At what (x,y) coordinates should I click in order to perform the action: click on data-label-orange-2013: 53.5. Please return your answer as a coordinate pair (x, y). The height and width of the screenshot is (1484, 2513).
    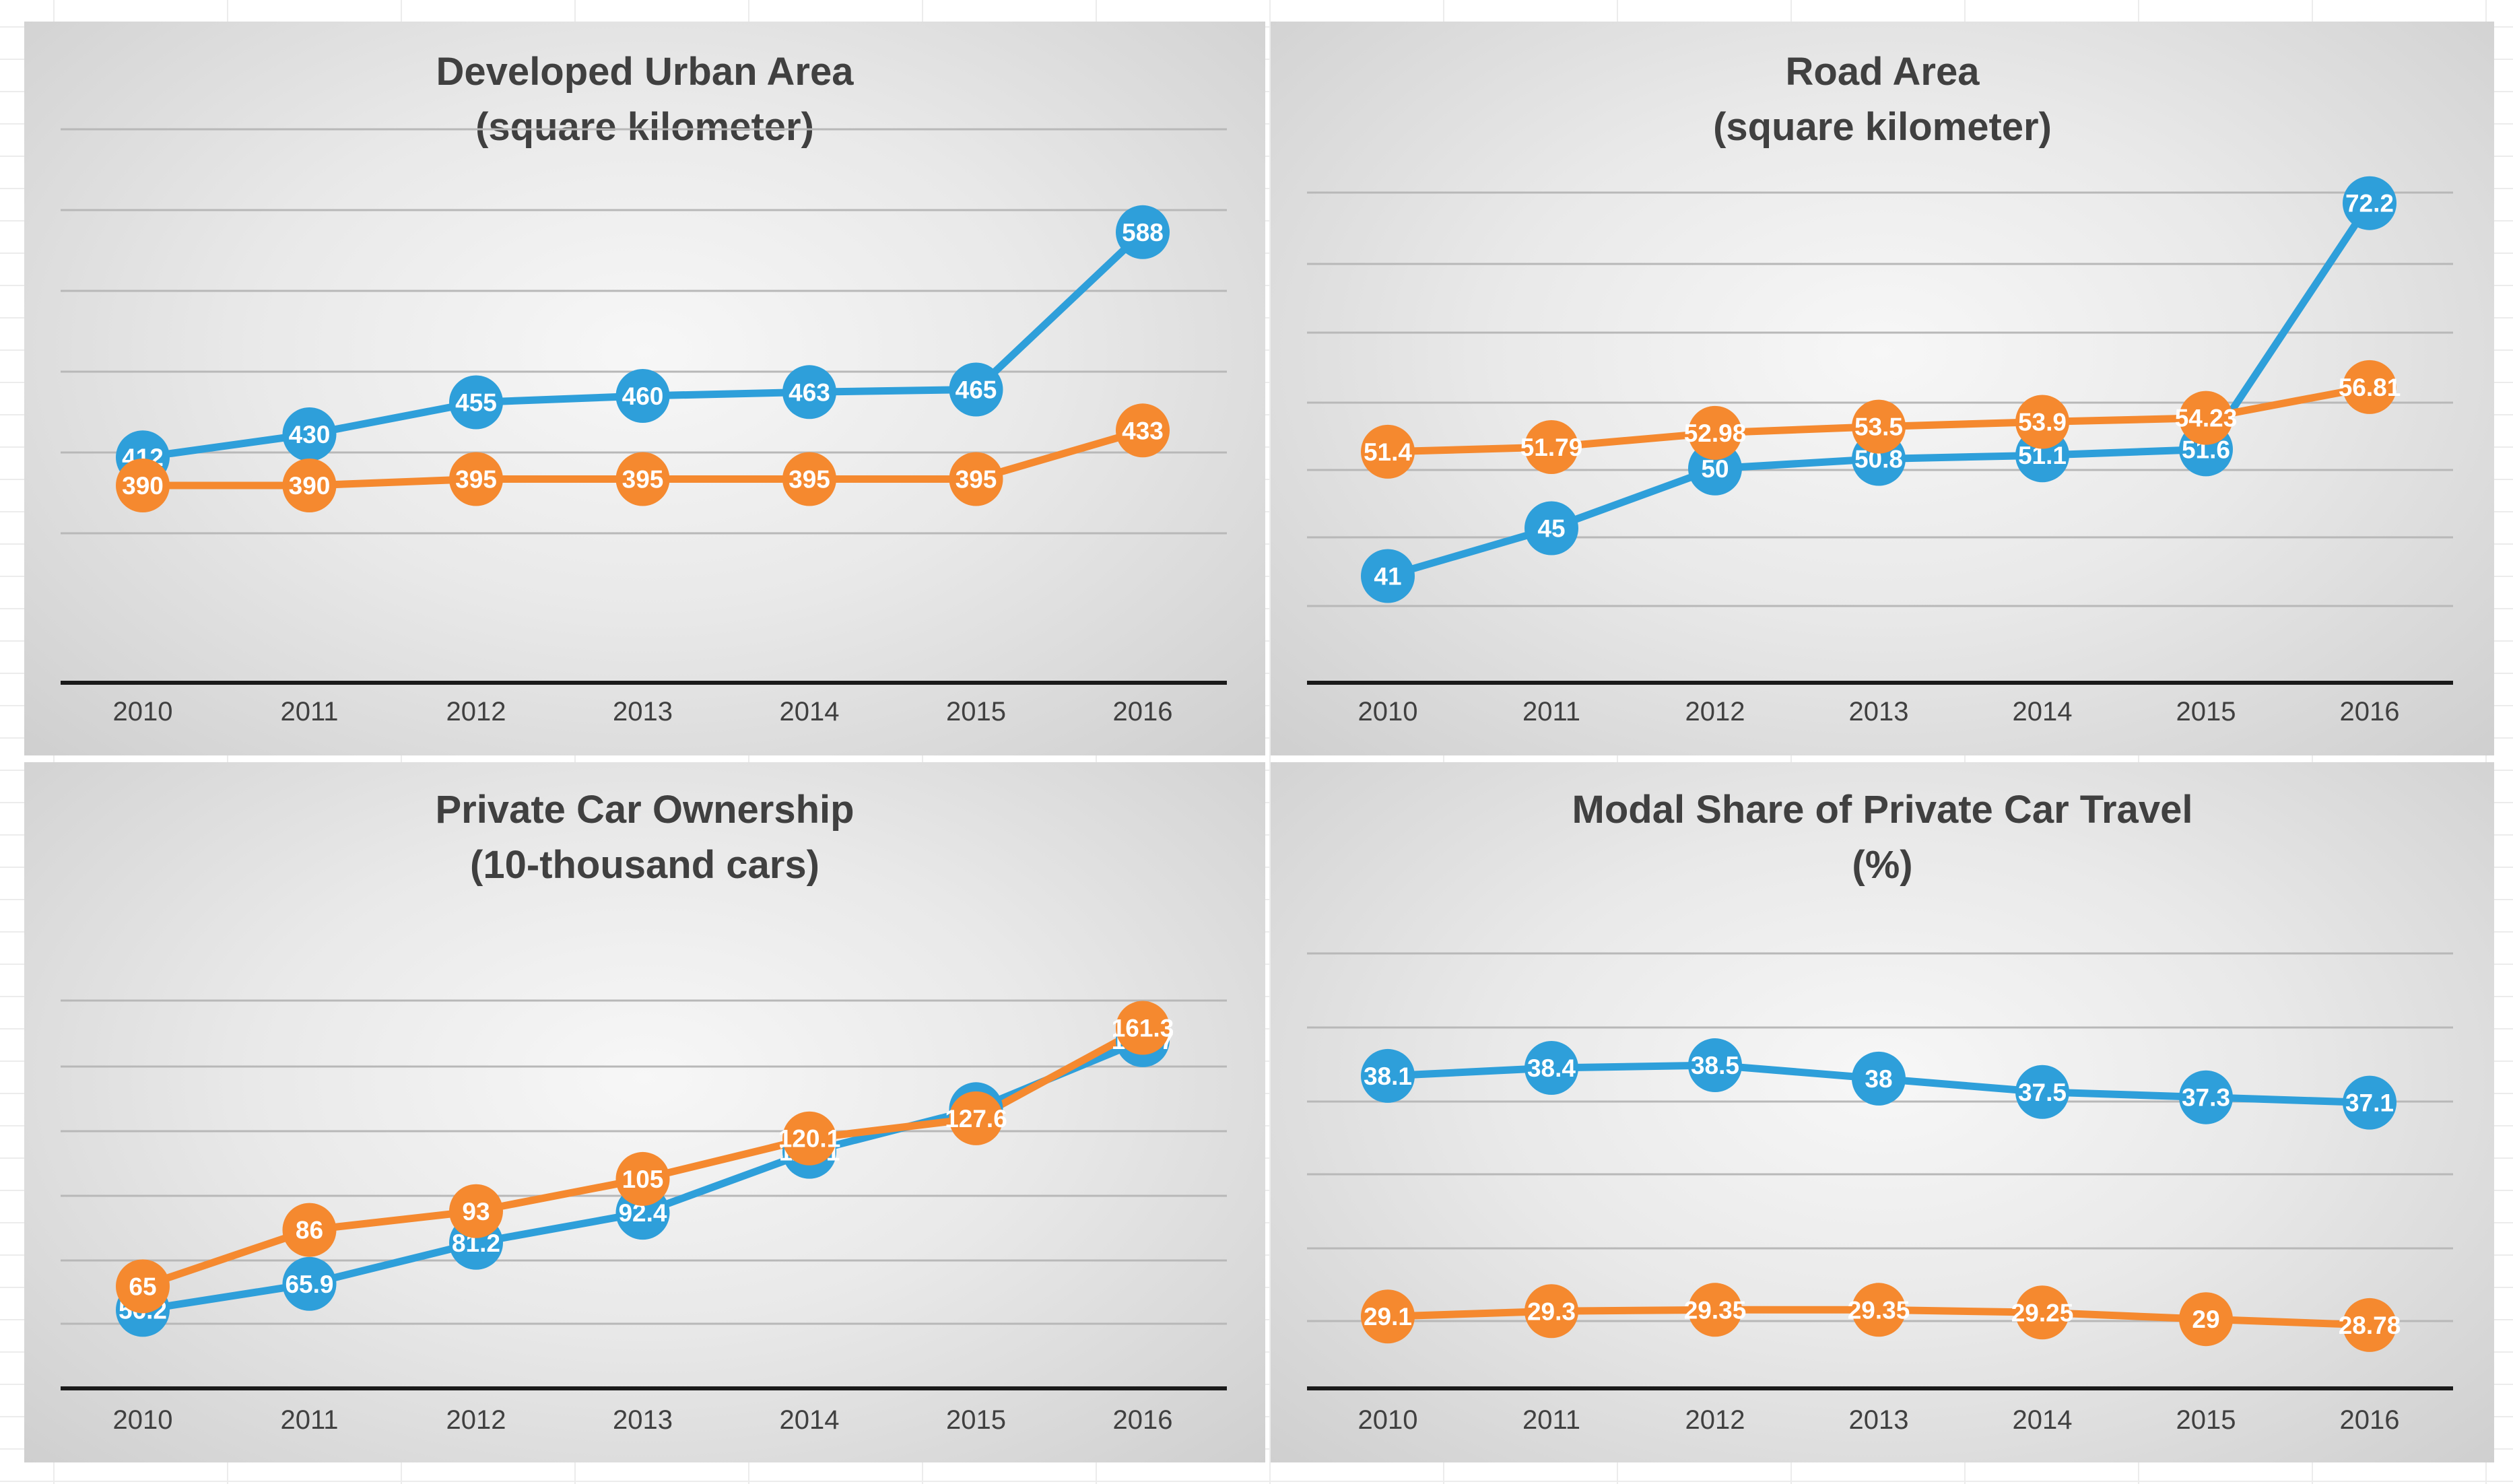
    Looking at the image, I should click on (1878, 427).